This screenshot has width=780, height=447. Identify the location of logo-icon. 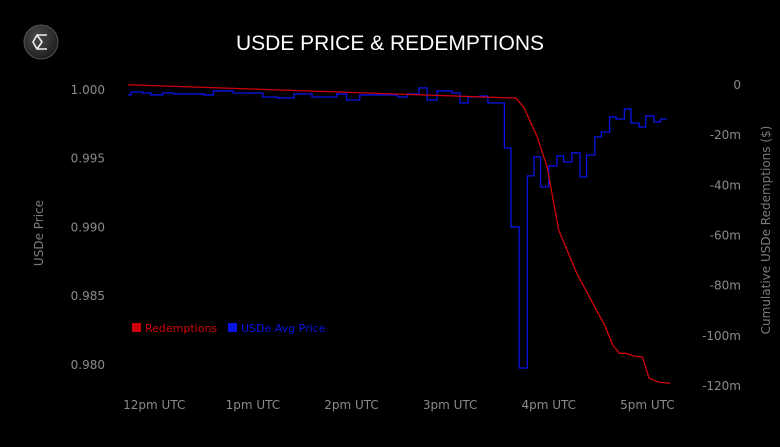
(41, 42).